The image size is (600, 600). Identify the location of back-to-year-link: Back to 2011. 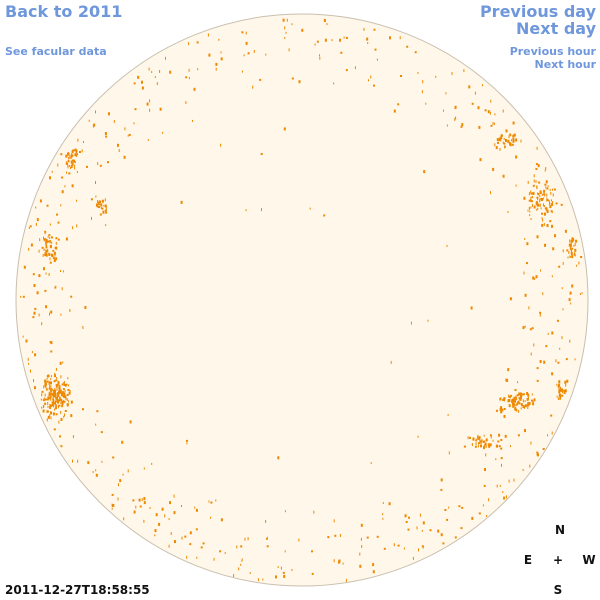
(64, 11).